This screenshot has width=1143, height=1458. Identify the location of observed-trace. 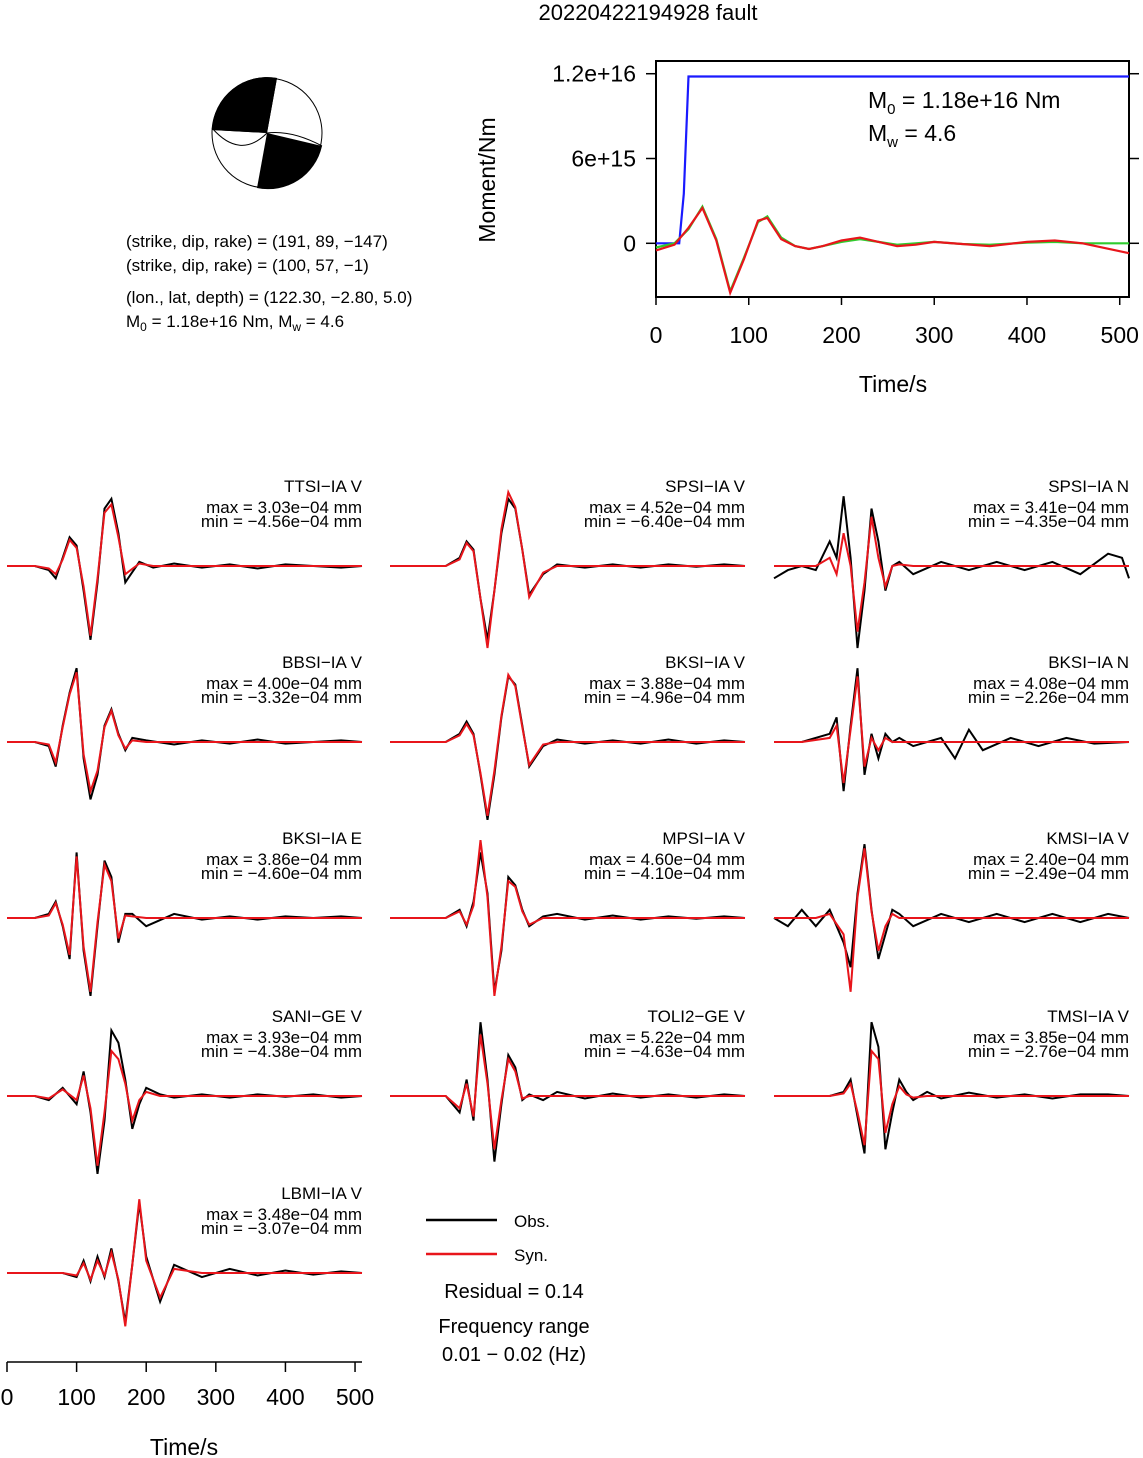
(951, 572).